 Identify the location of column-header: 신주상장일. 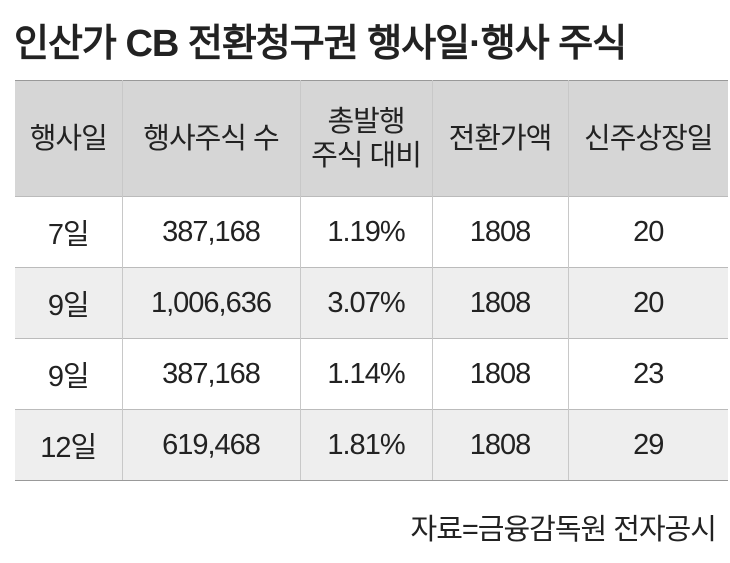
(647, 138).